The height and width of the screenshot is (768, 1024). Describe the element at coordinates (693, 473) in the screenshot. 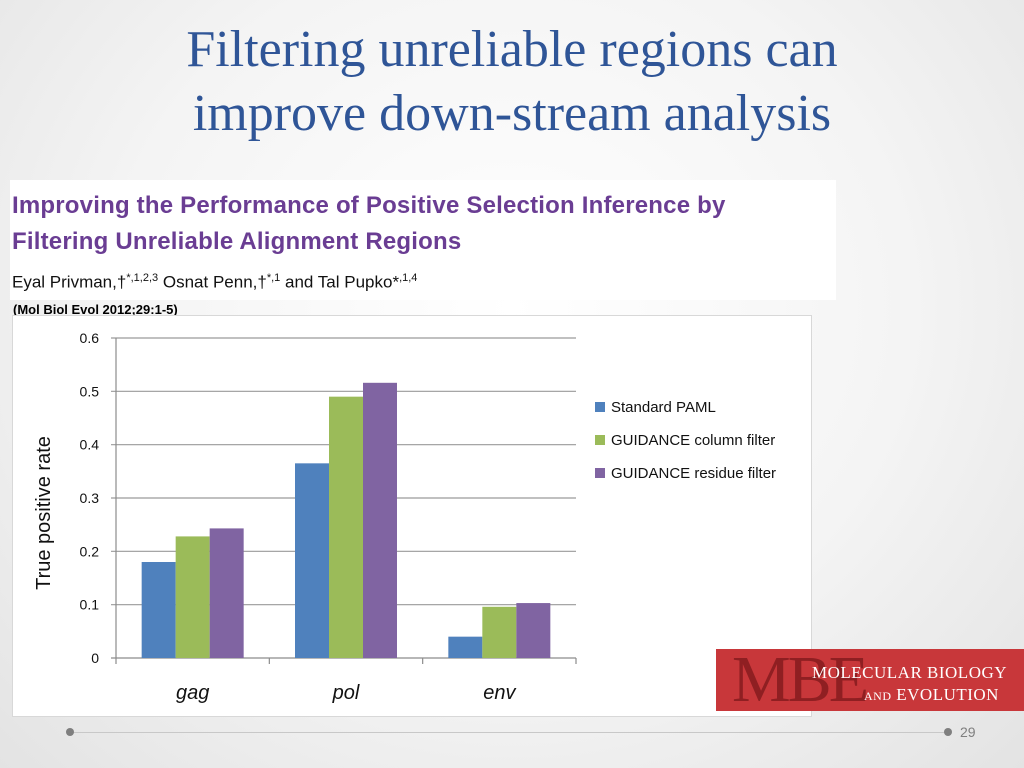

I see `legend-label: GUIDANCE residue filter` at that location.